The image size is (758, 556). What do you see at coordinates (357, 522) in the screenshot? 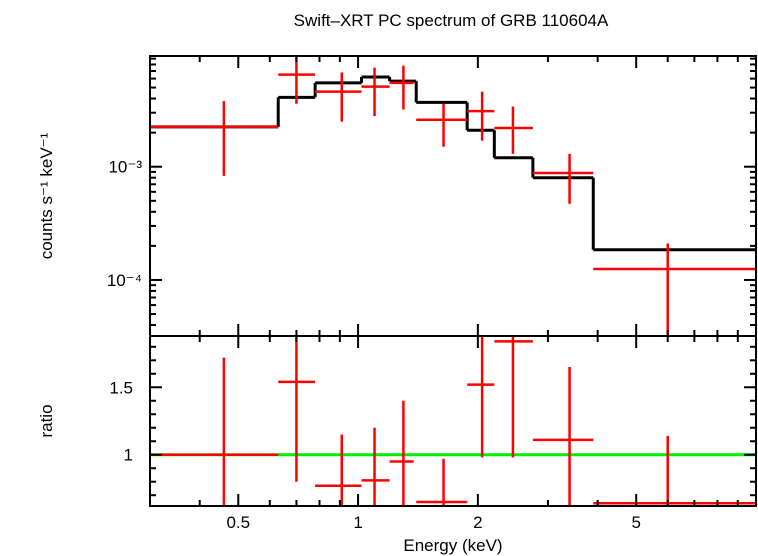
I see `x-tick-label: 1` at bounding box center [357, 522].